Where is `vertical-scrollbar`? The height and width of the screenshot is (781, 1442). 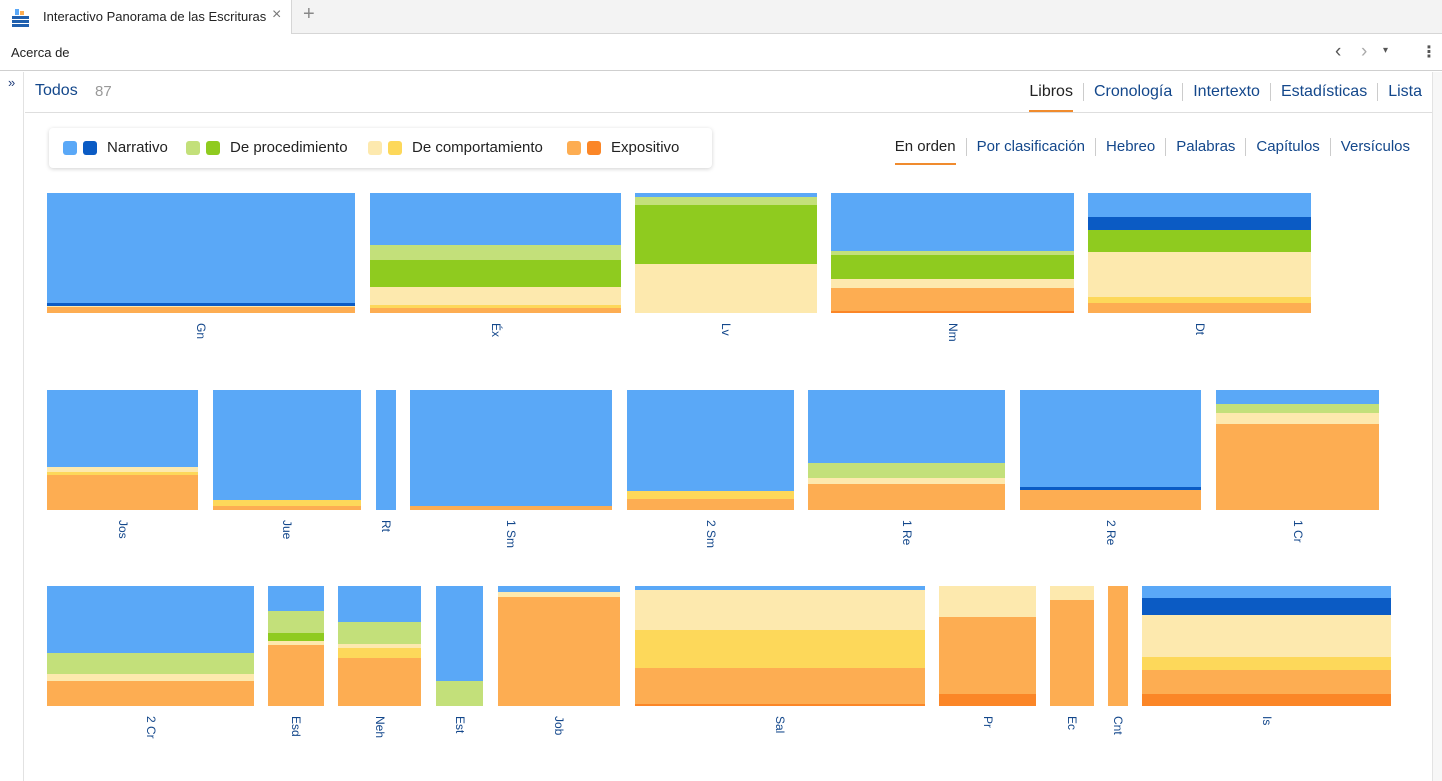
vertical-scrollbar is located at coordinates (1437, 426).